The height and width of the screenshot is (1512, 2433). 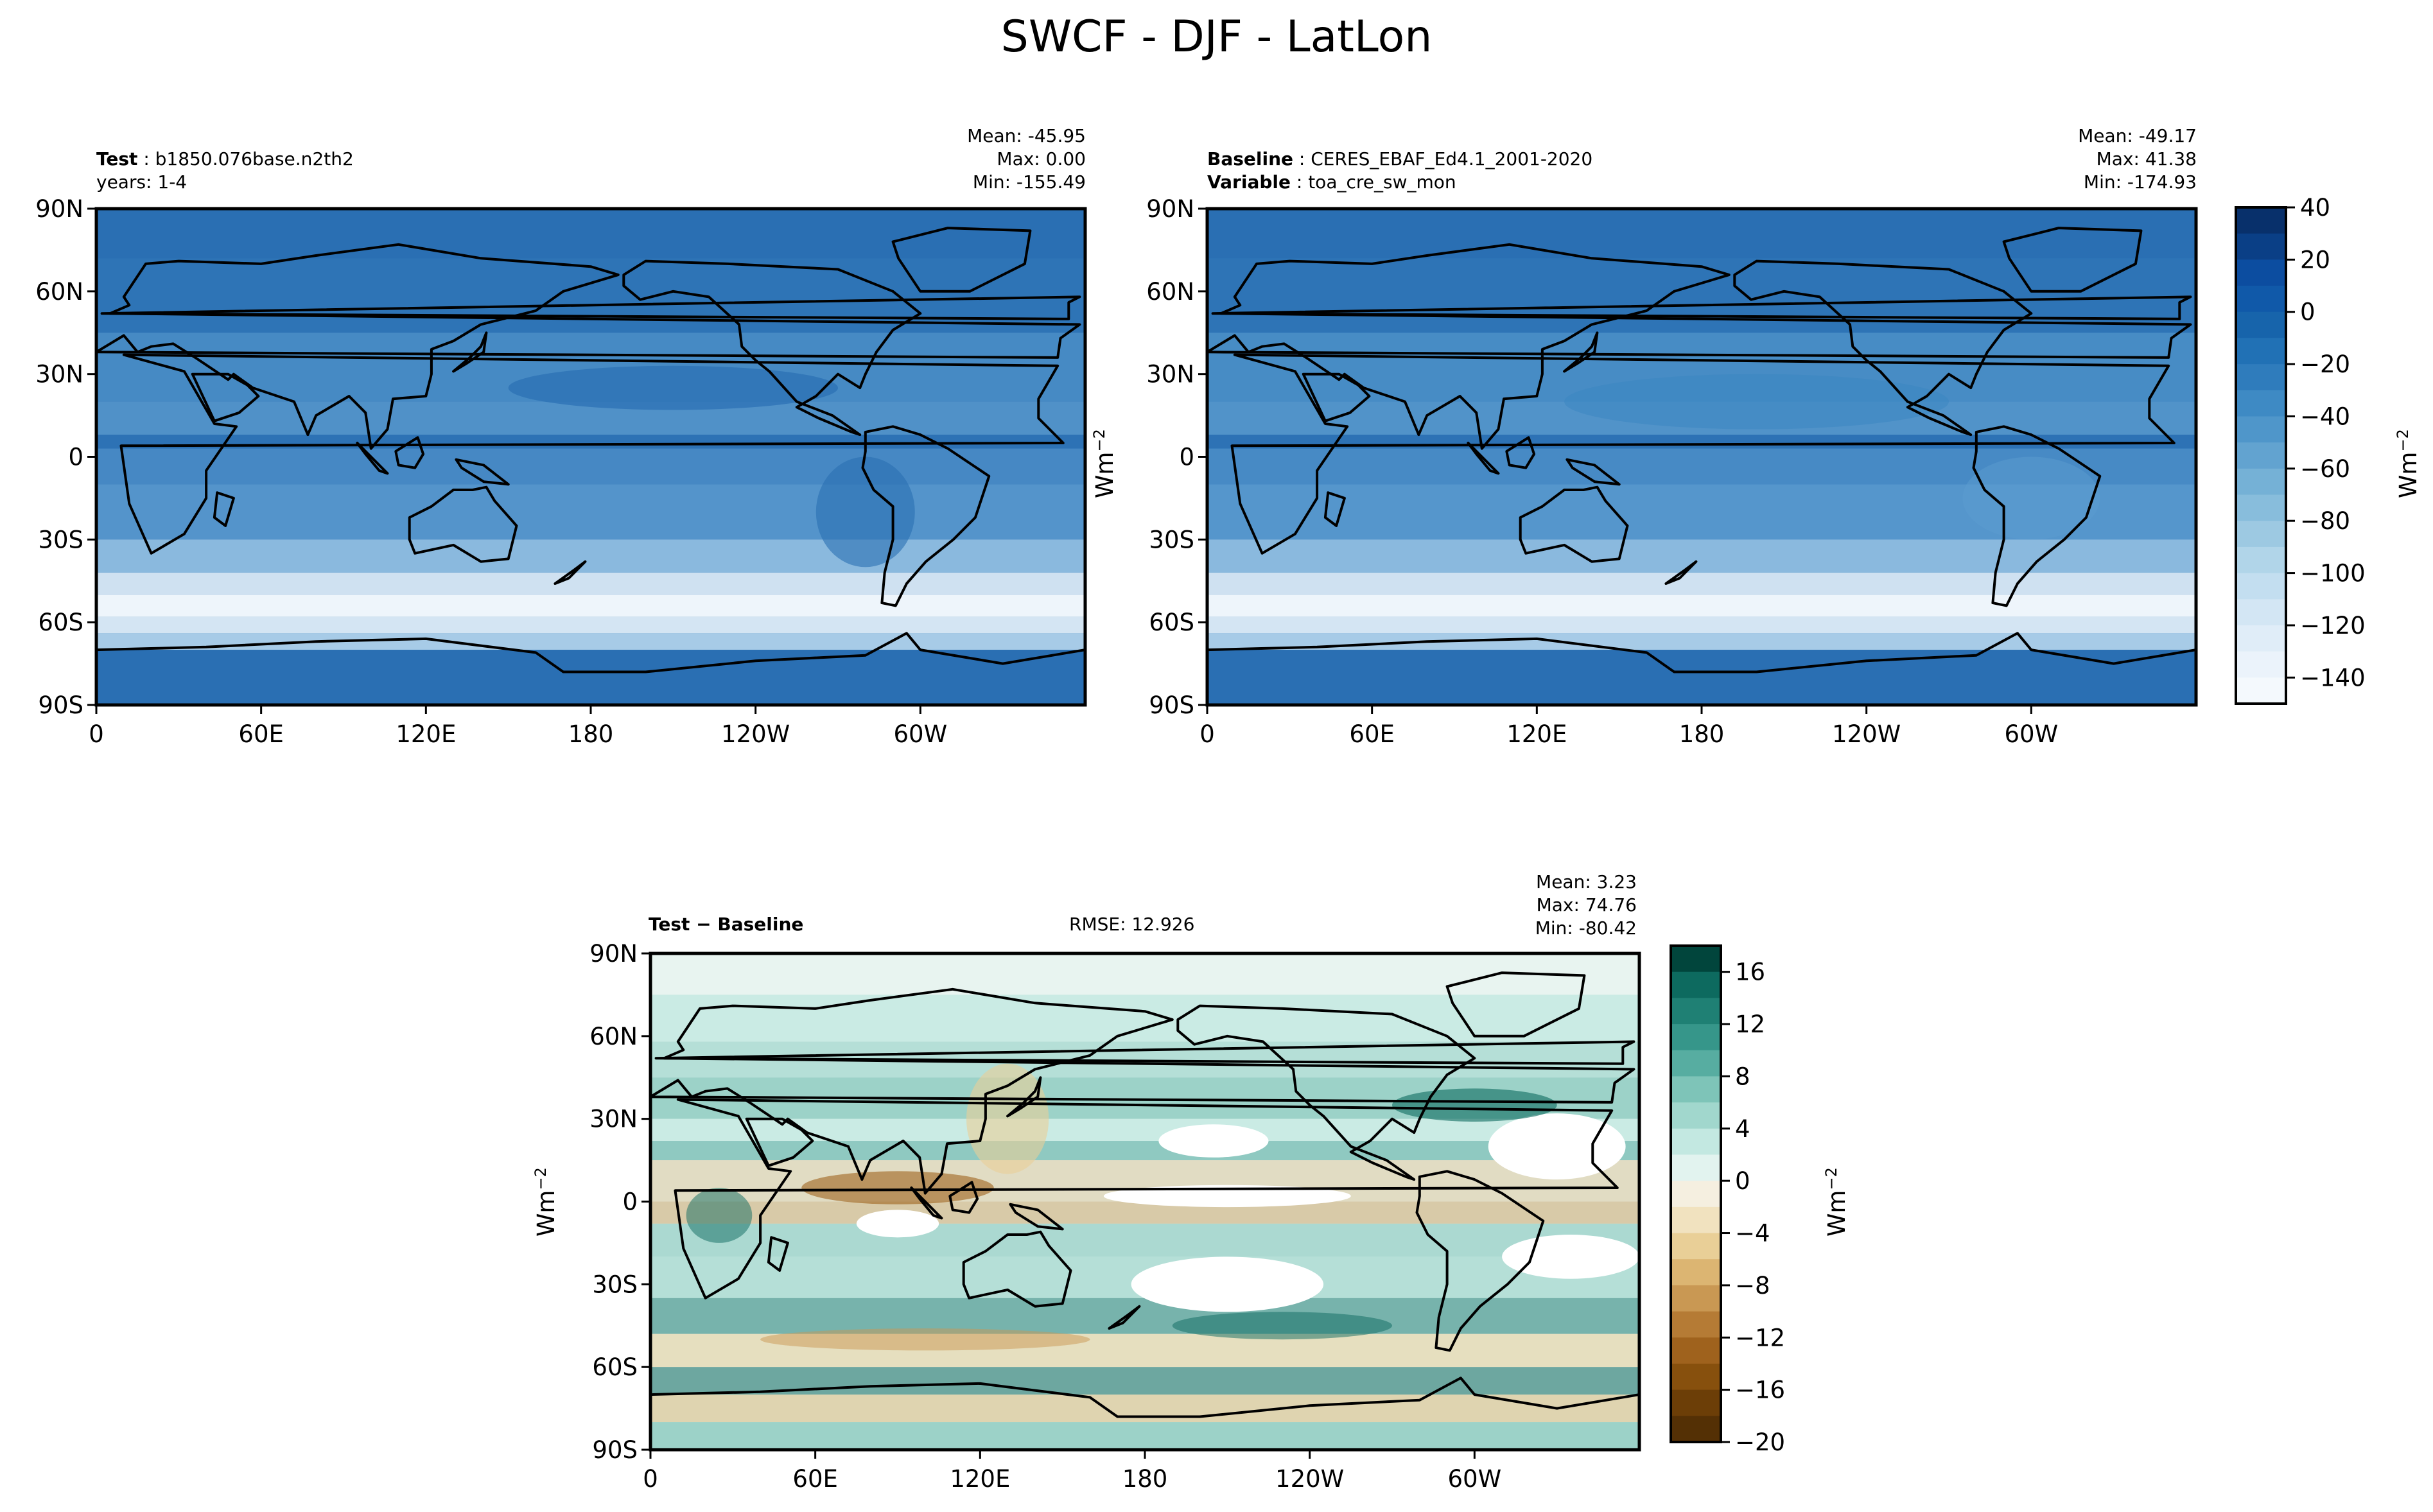 What do you see at coordinates (1586, 928) in the screenshot?
I see `diff-min: Min: -80.42` at bounding box center [1586, 928].